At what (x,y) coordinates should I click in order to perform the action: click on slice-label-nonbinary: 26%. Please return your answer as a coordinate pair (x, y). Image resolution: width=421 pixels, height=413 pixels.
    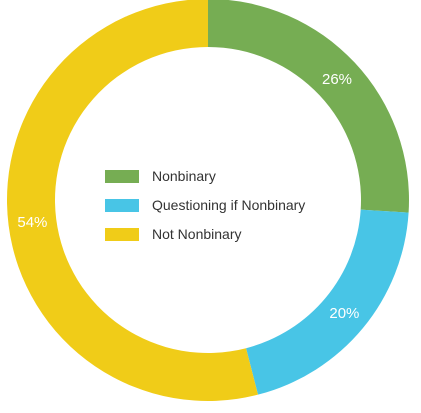
    Looking at the image, I should click on (337, 79).